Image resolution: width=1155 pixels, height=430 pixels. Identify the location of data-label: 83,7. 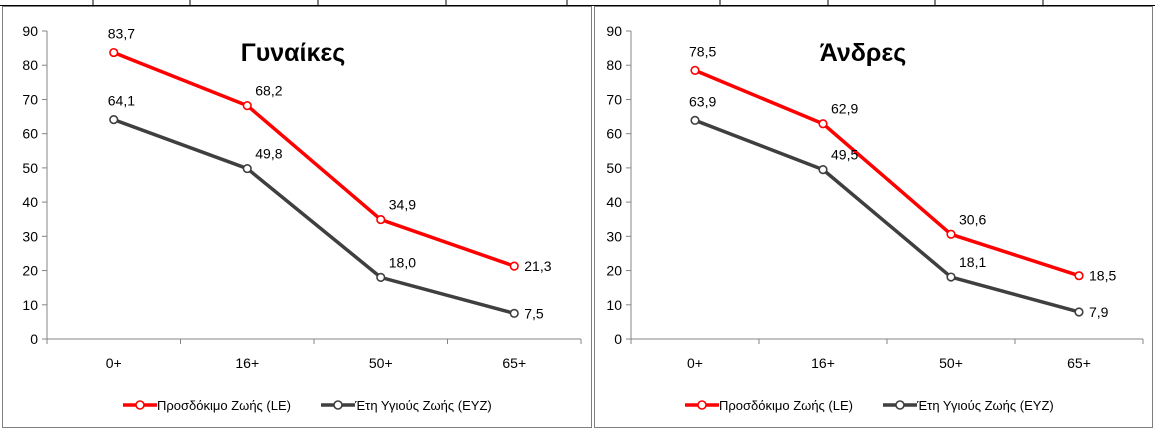
(121, 34).